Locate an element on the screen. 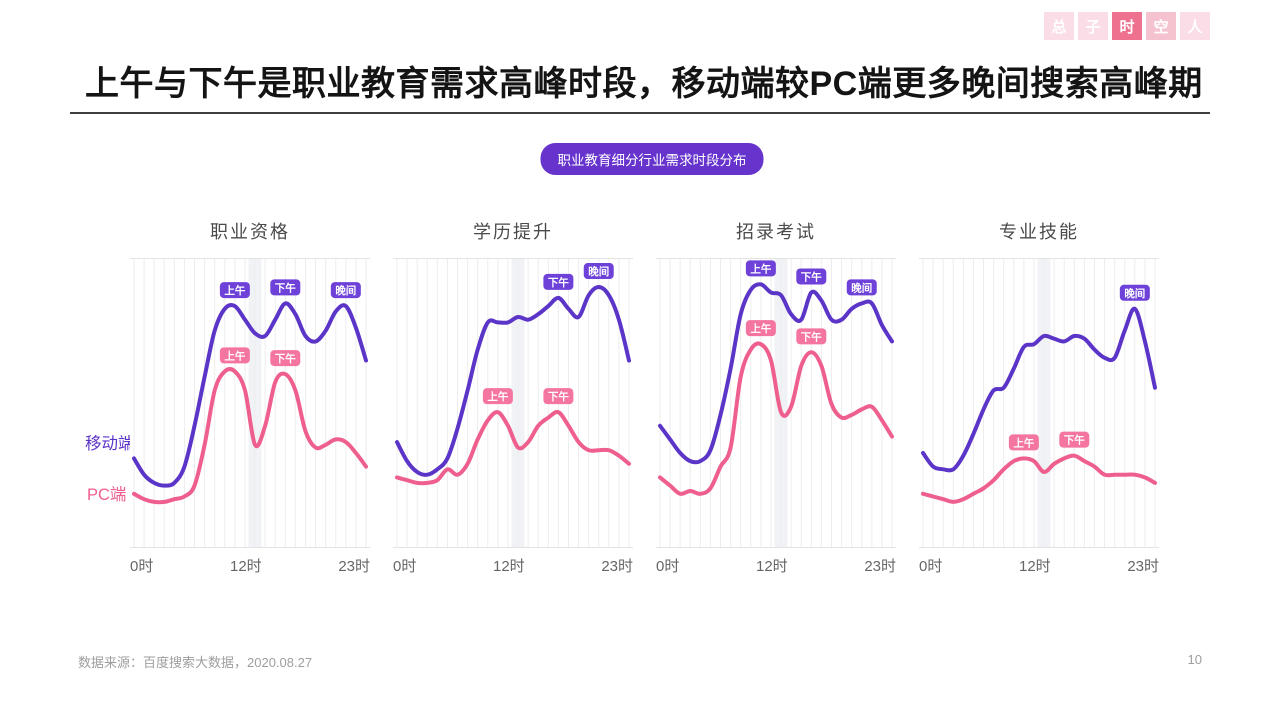 This screenshot has height=720, width=1280. nav-tab-2: 子 is located at coordinates (1093, 26).